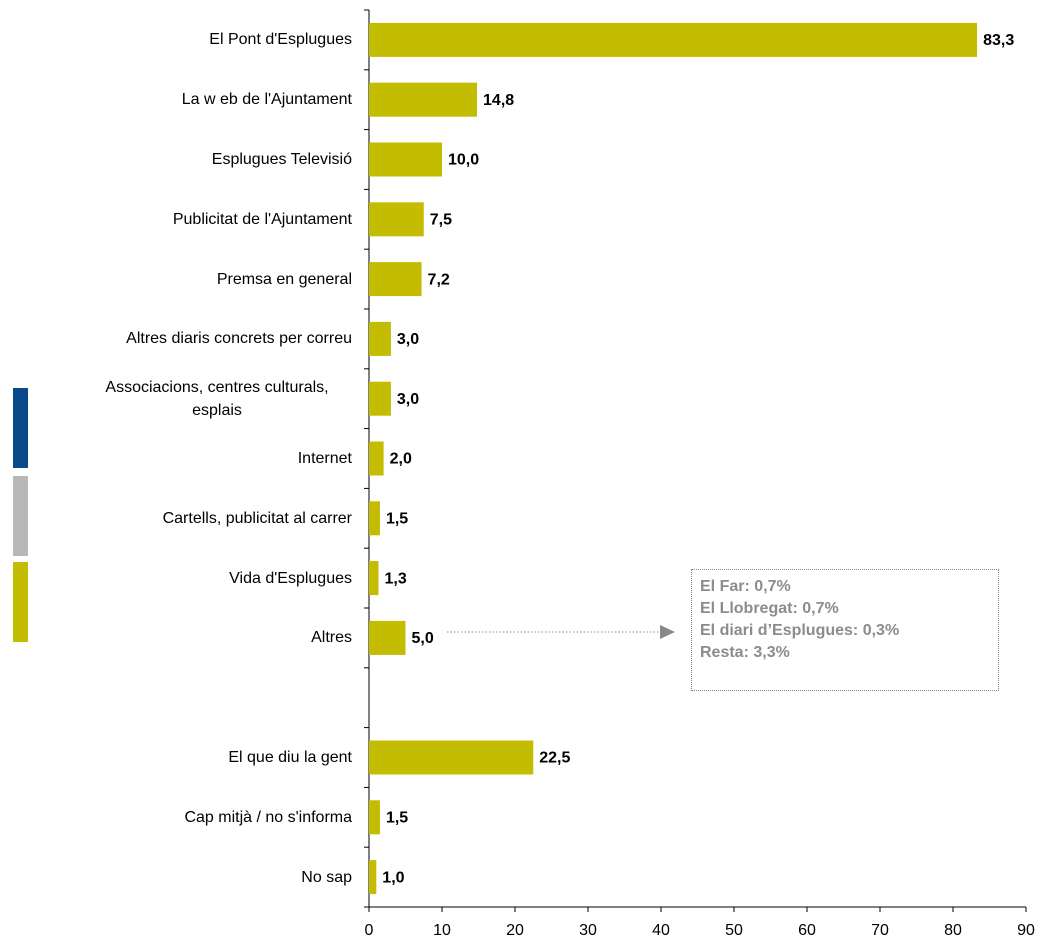 The height and width of the screenshot is (948, 1041). Describe the element at coordinates (439, 279) in the screenshot. I see `data-label: 7,2` at that location.